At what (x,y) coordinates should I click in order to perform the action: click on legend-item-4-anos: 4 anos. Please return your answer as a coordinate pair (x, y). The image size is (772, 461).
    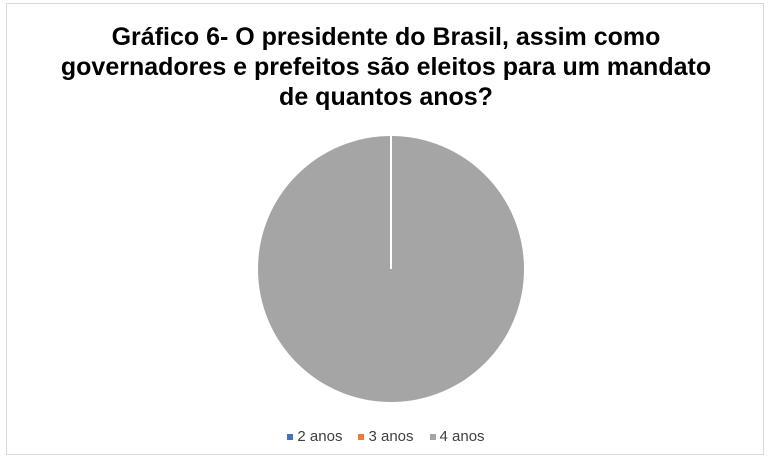
    Looking at the image, I should click on (457, 436).